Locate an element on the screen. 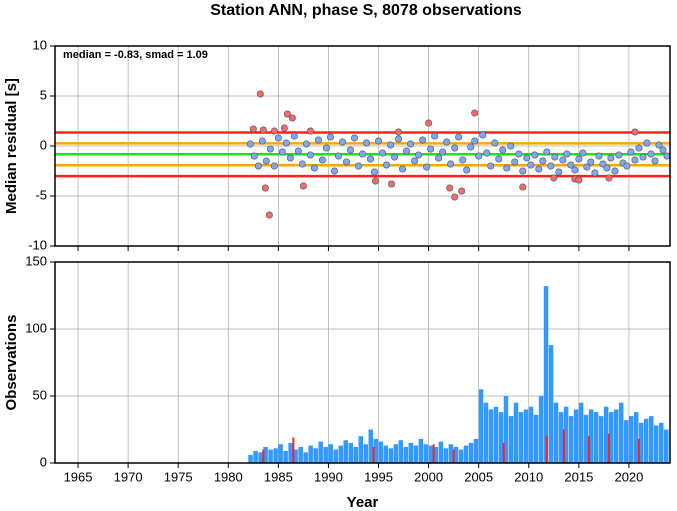 The image size is (677, 511). y-tick-label: 100 is located at coordinates (36, 327).